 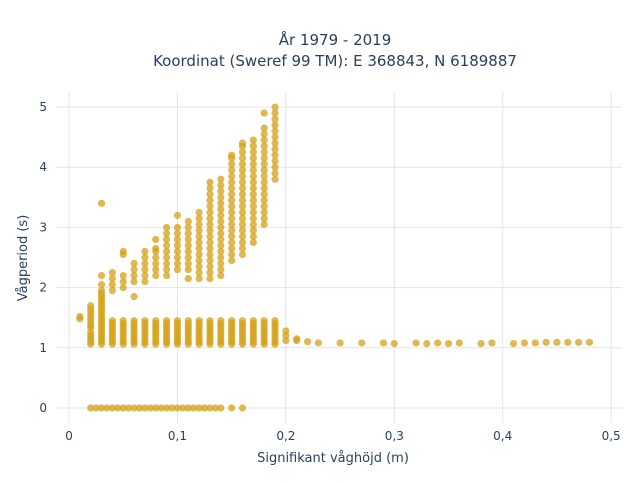 What do you see at coordinates (502, 436) in the screenshot?
I see `x-tick-label: 0,4` at bounding box center [502, 436].